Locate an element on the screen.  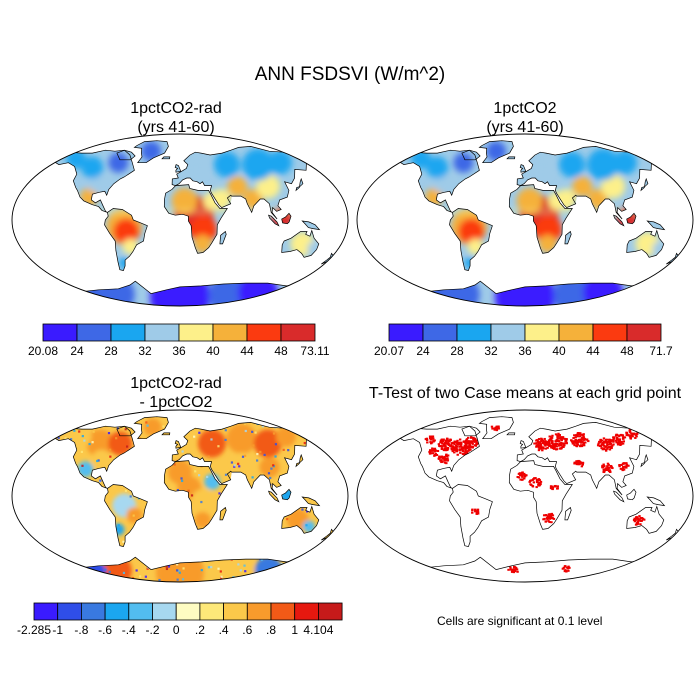
panel-title-rad-line2: (yrs 41-60) is located at coordinates (176, 127).